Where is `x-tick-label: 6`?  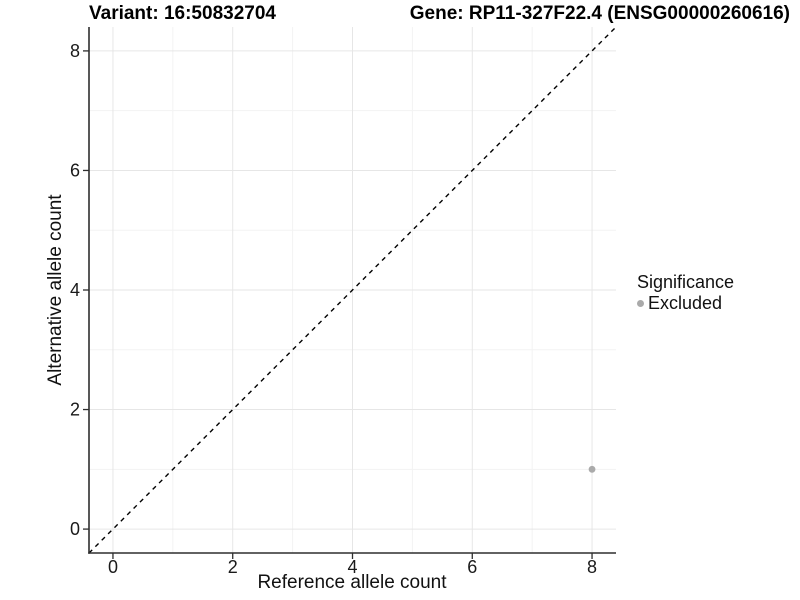 x-tick-label: 6 is located at coordinates (472, 567).